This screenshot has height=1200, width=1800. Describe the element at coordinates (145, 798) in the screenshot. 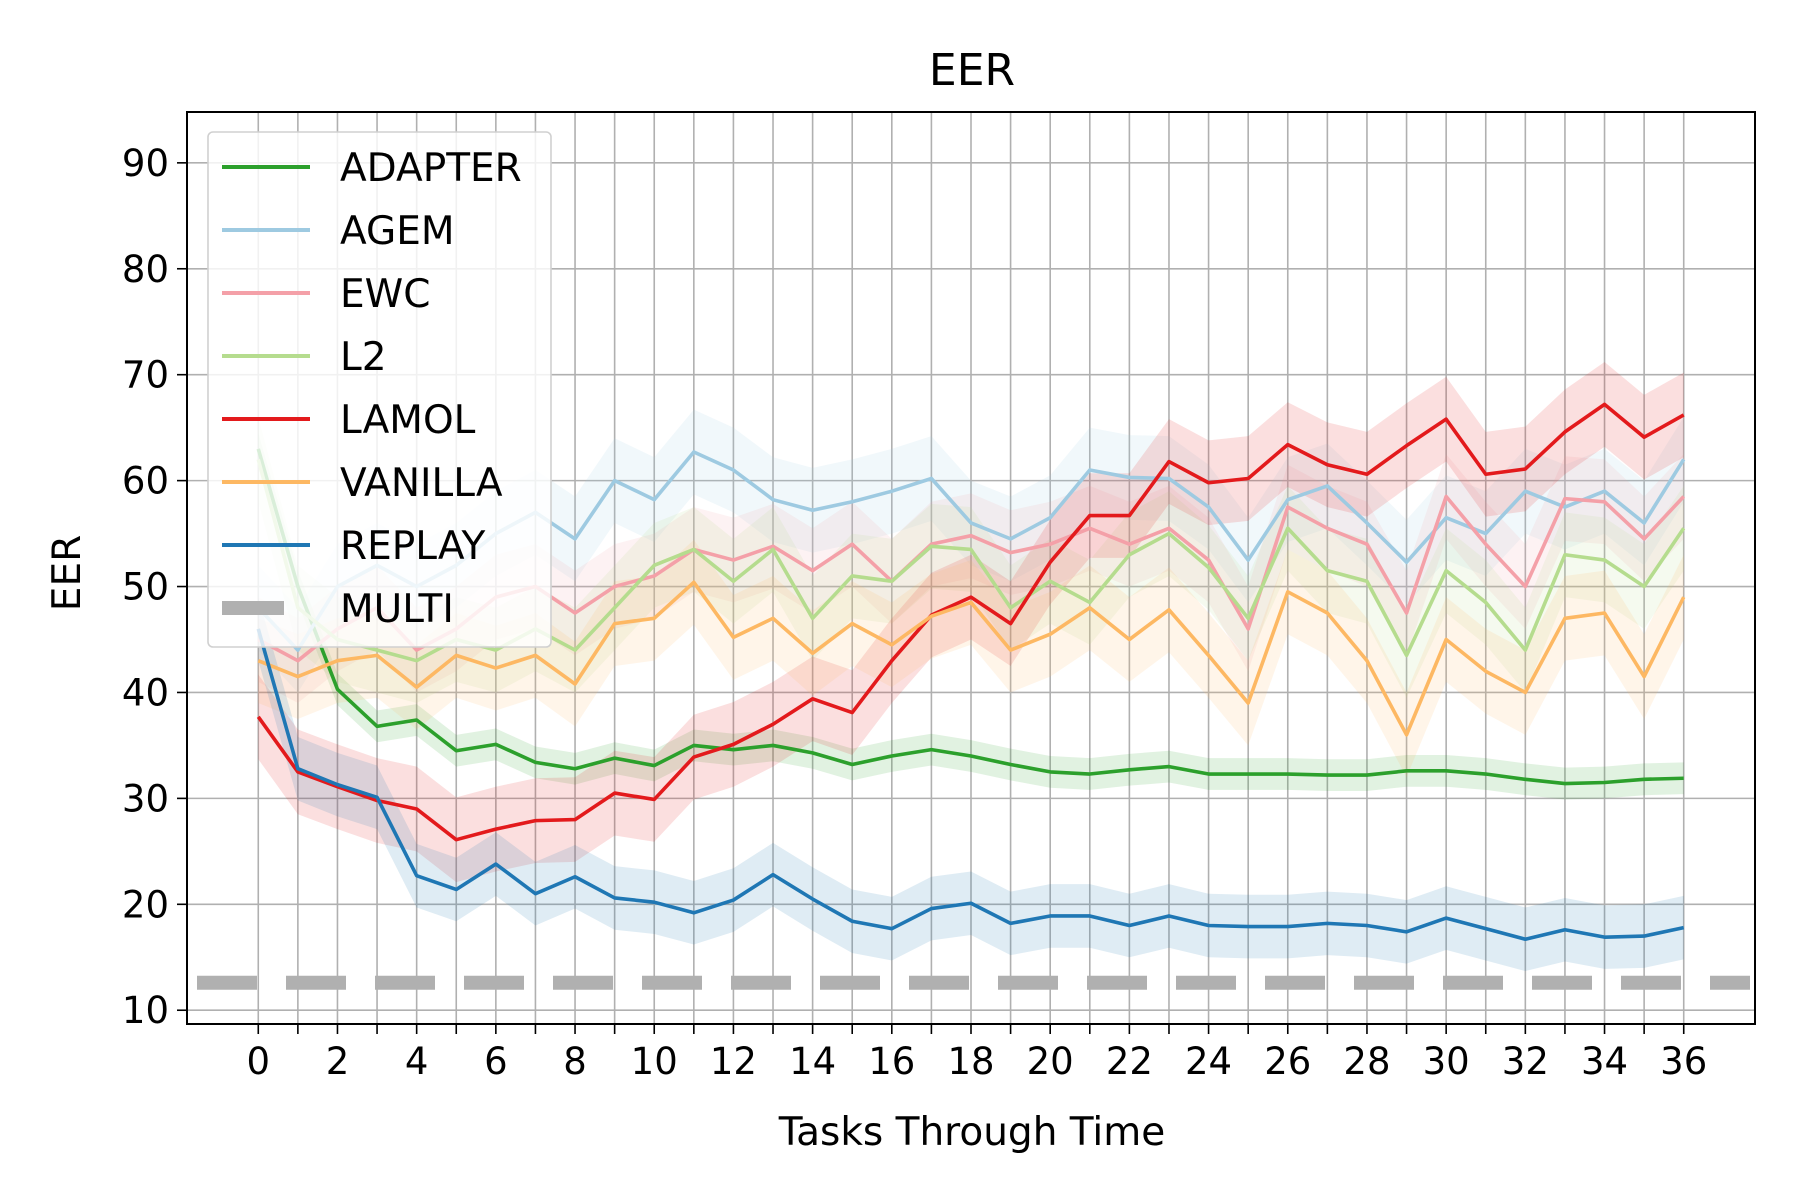

I see `y-tick-label: 30` at that location.